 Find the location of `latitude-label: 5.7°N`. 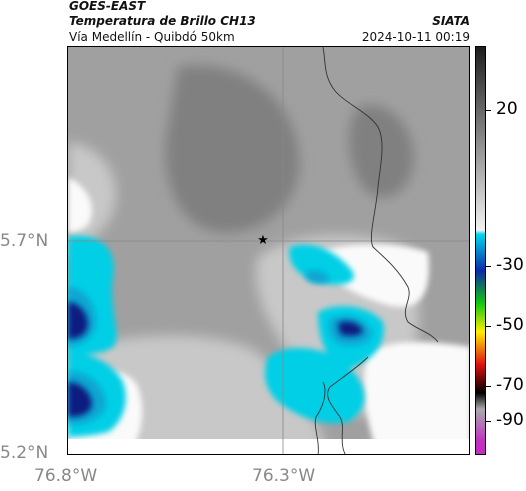

latitude-label: 5.7°N is located at coordinates (24, 241).